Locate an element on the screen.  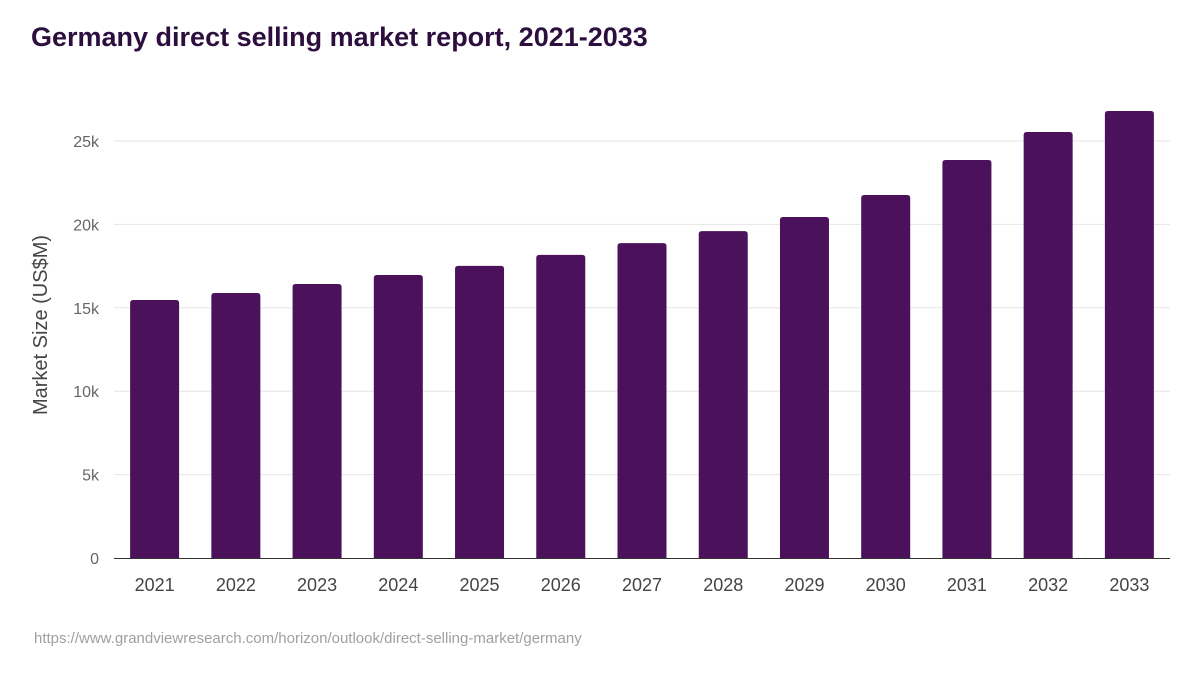
y-tick-label: 15k is located at coordinates (86, 309).